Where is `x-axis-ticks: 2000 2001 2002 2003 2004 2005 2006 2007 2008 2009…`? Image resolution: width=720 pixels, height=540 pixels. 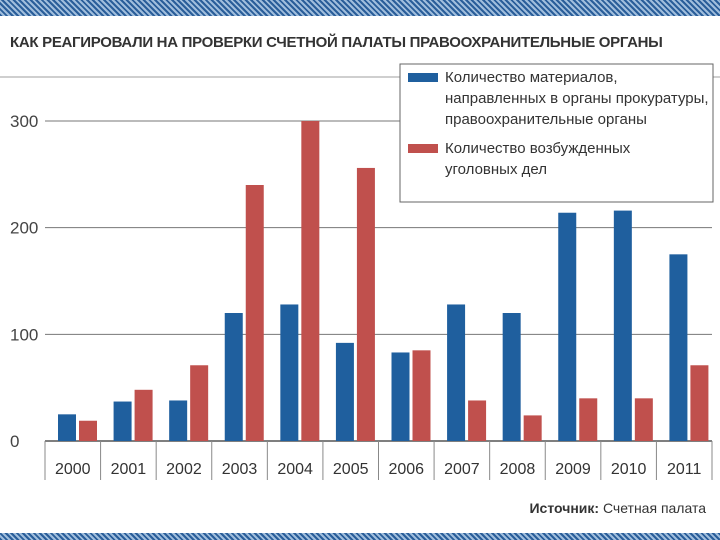 x-axis-ticks: 2000 2001 2002 2003 2004 2005 2006 2007 2008 2009… is located at coordinates (378, 460).